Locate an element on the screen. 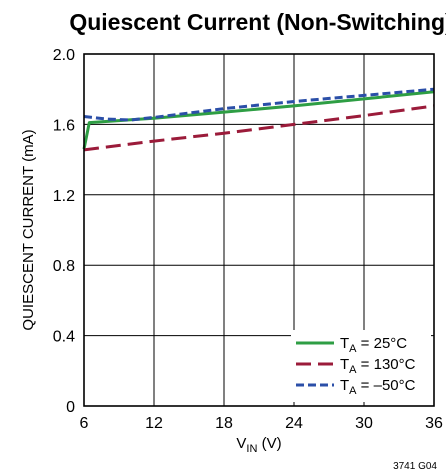 Image resolution: width=446 pixels, height=474 pixels. y-tick-label: 0.4 is located at coordinates (64, 337).